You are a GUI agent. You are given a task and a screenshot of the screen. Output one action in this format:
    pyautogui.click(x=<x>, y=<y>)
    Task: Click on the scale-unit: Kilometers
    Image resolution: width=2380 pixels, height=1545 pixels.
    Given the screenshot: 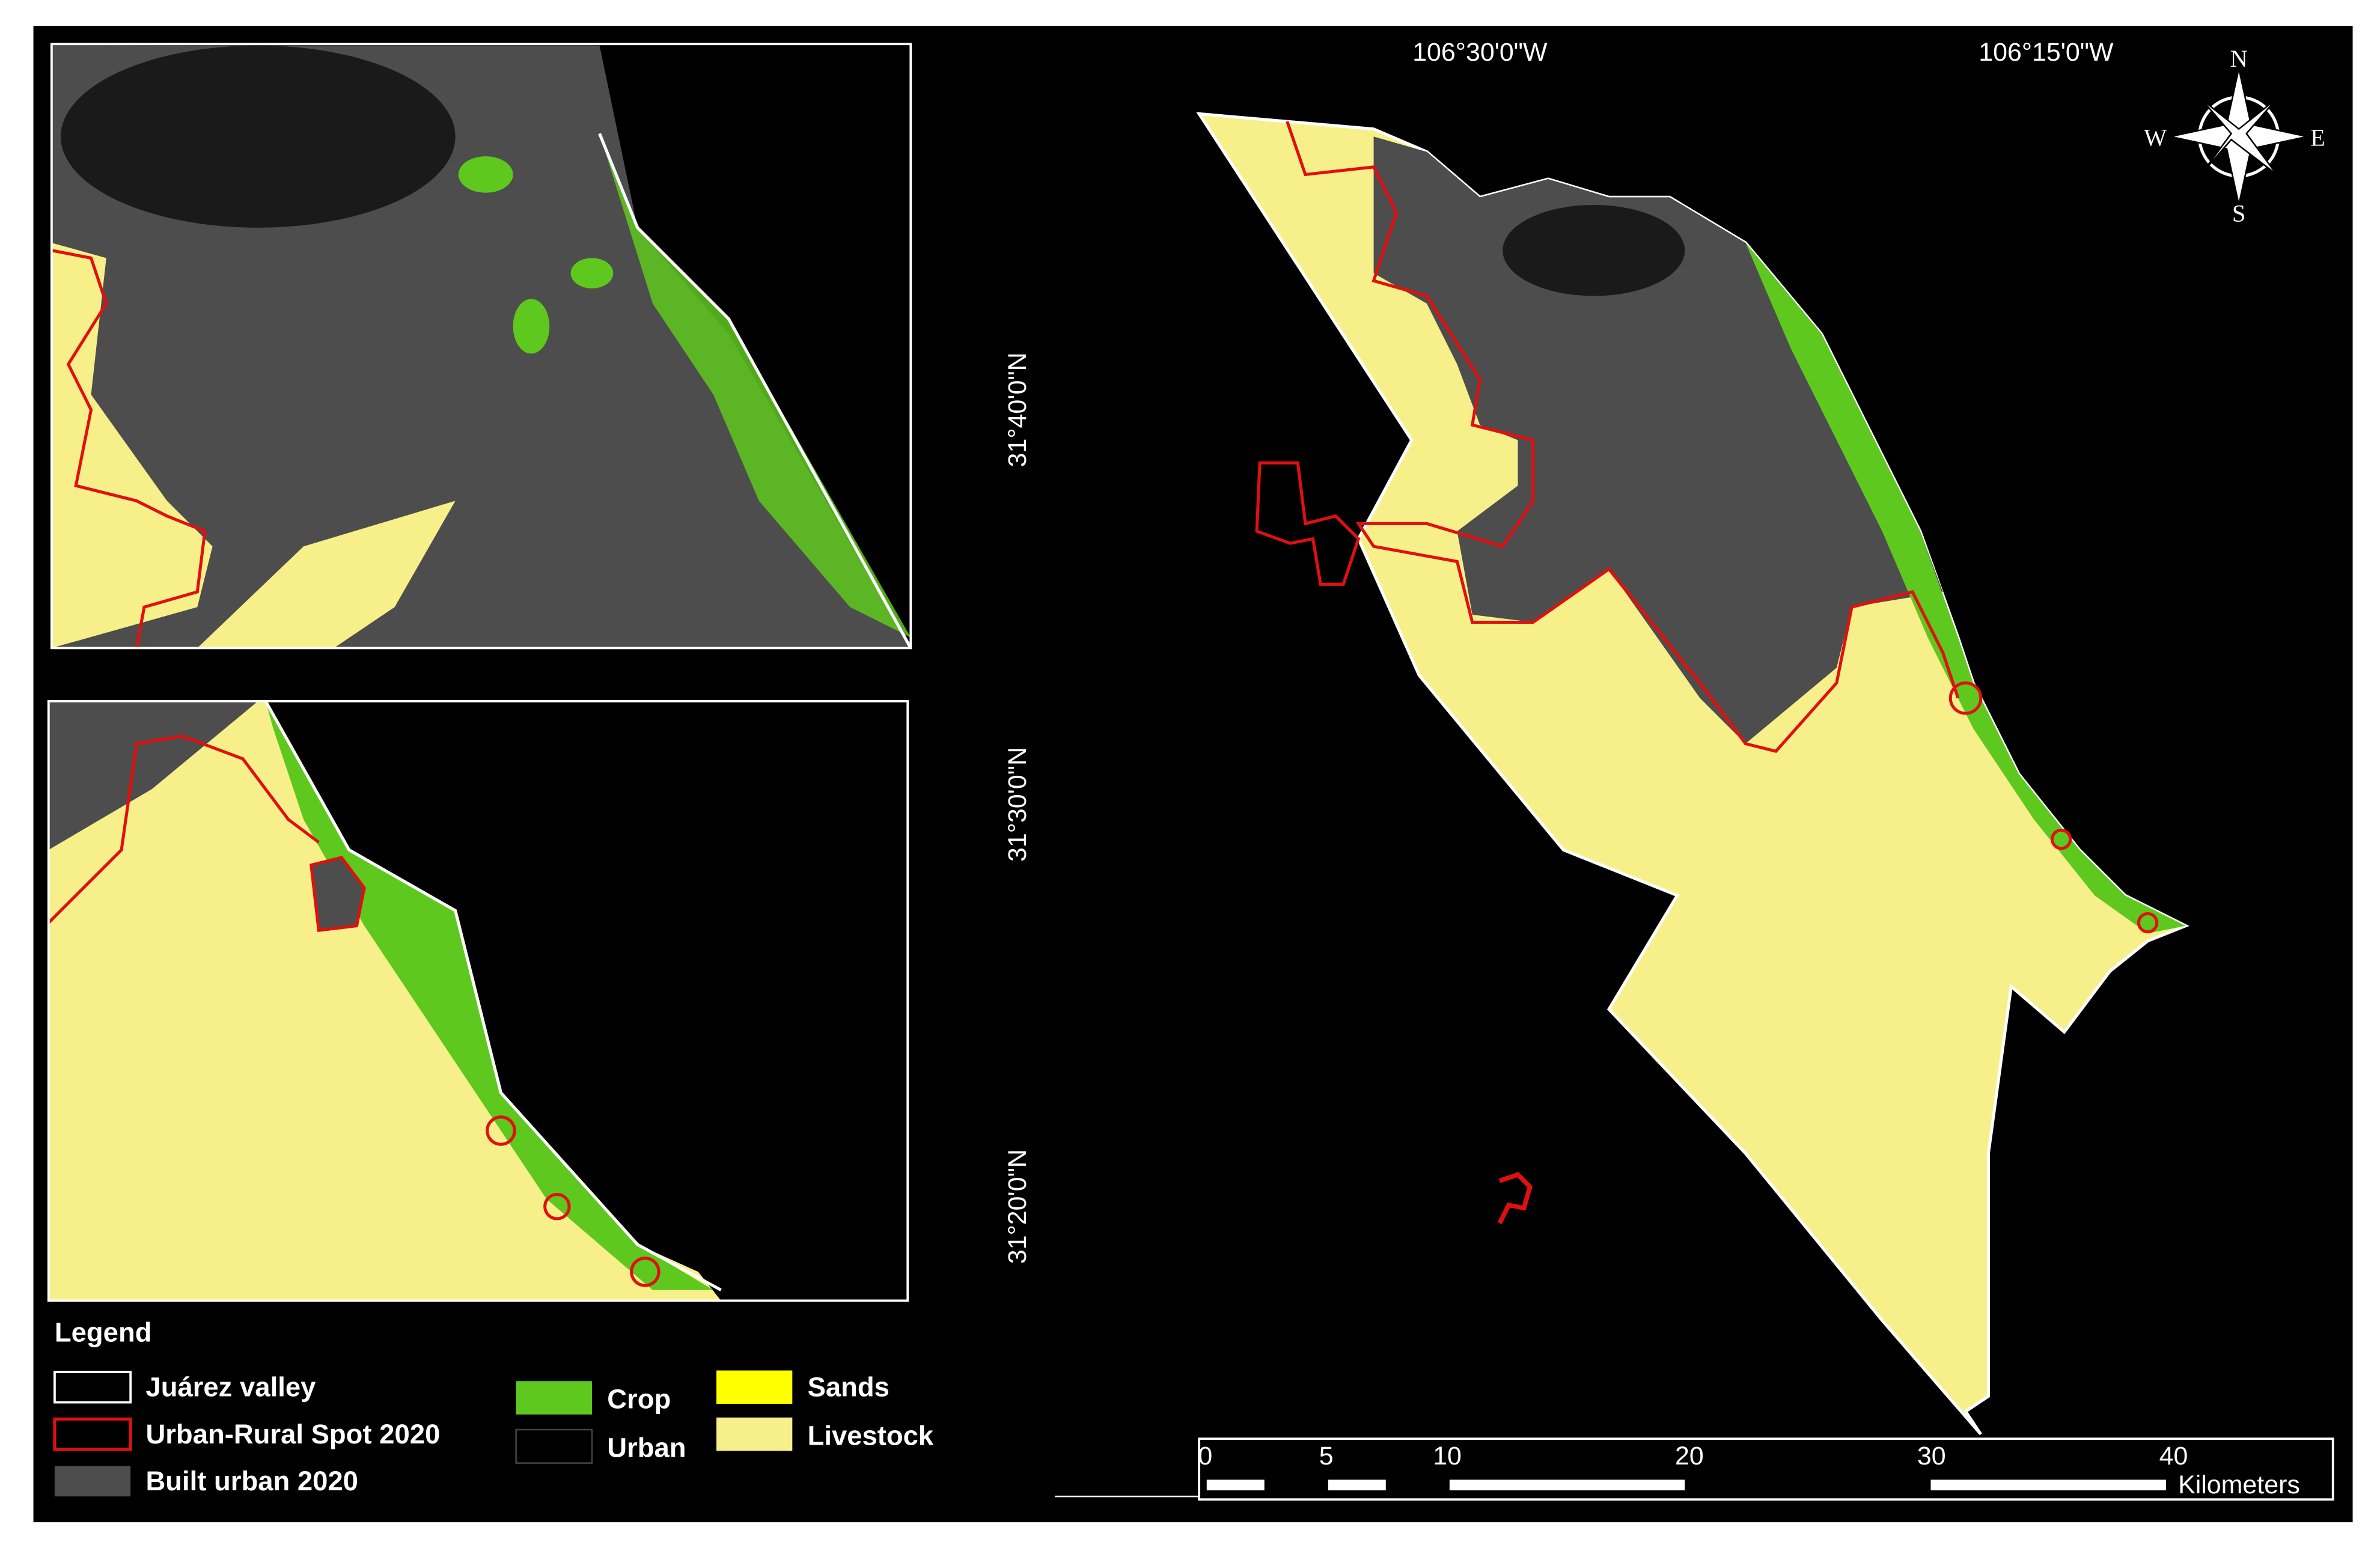 What is the action you would take?
    pyautogui.click(x=2239, y=1484)
    